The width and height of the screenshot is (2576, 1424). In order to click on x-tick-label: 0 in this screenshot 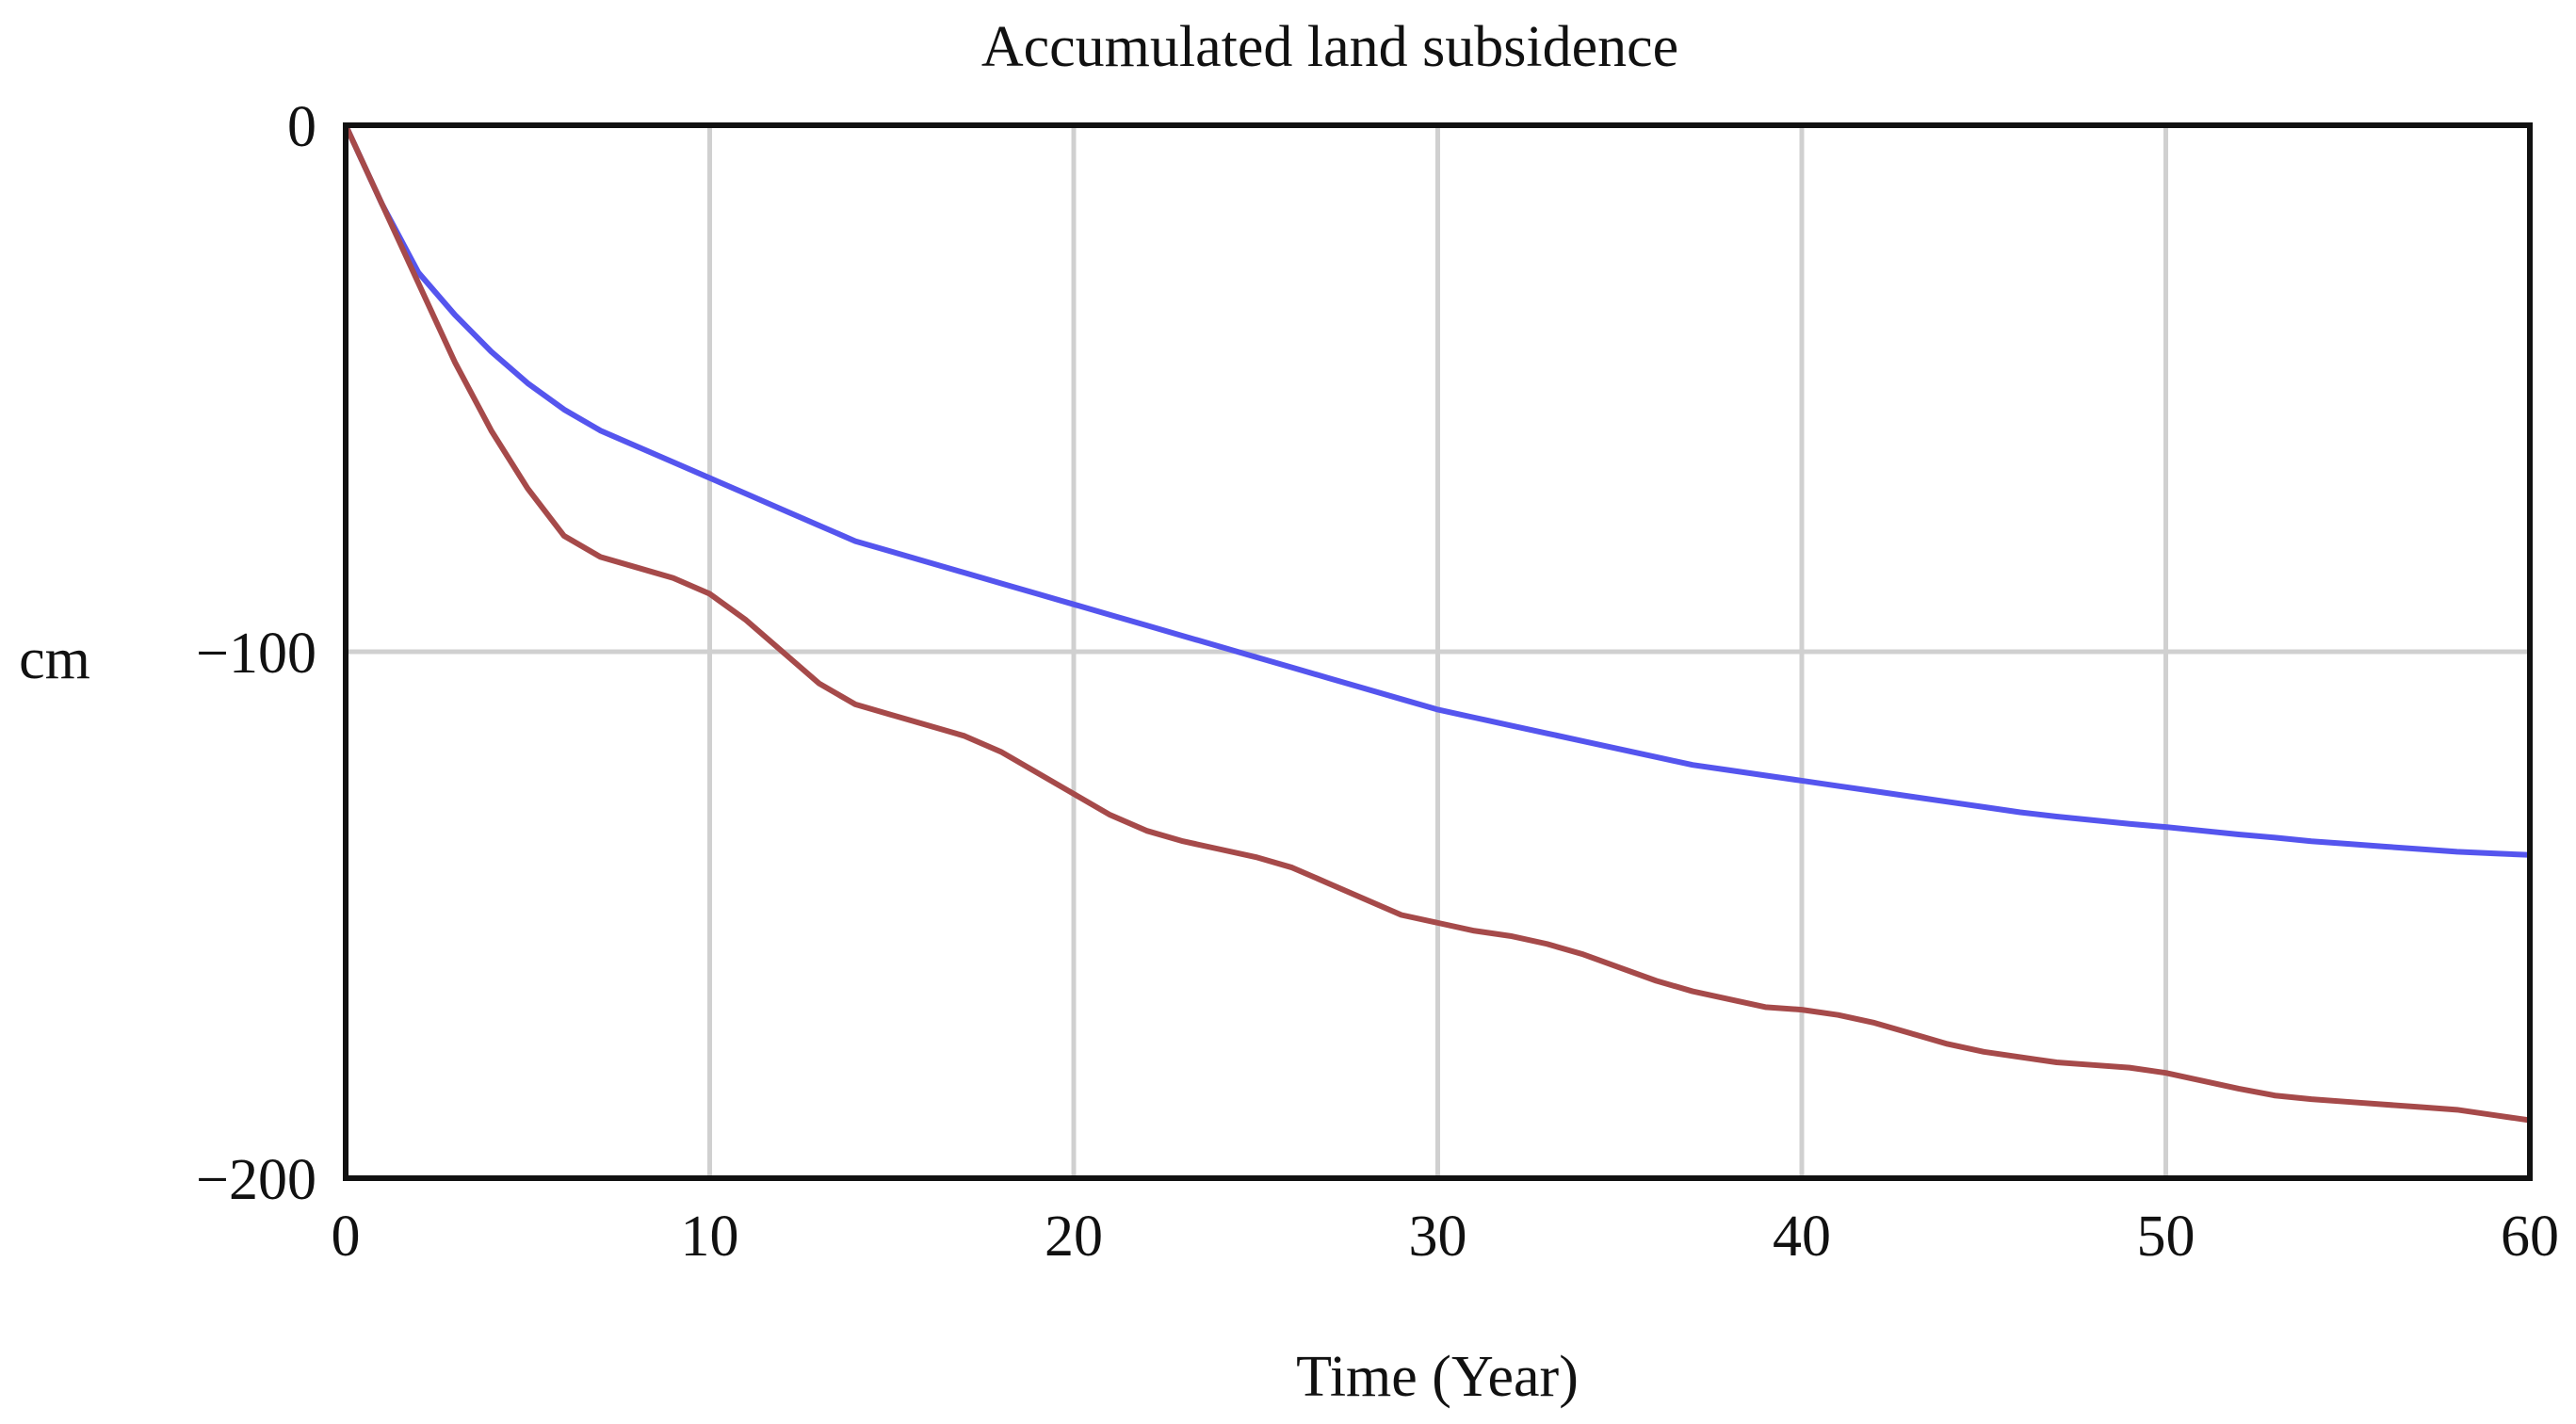, I will do `click(346, 1237)`.